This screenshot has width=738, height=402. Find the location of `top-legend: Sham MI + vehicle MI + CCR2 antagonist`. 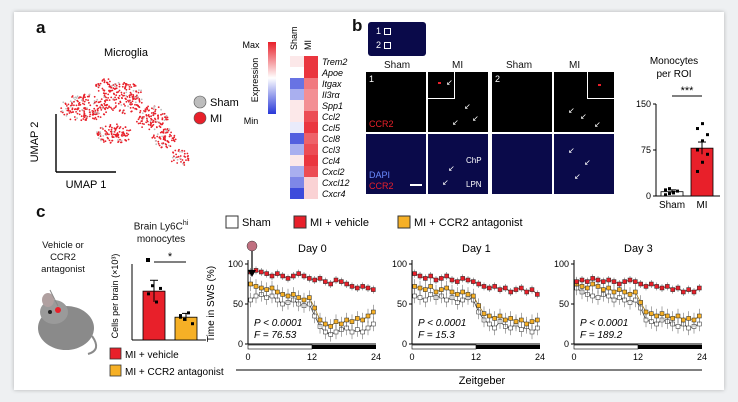

top-legend: Sham MI + vehicle MI + CCR2 antagonist is located at coordinates (374, 222).